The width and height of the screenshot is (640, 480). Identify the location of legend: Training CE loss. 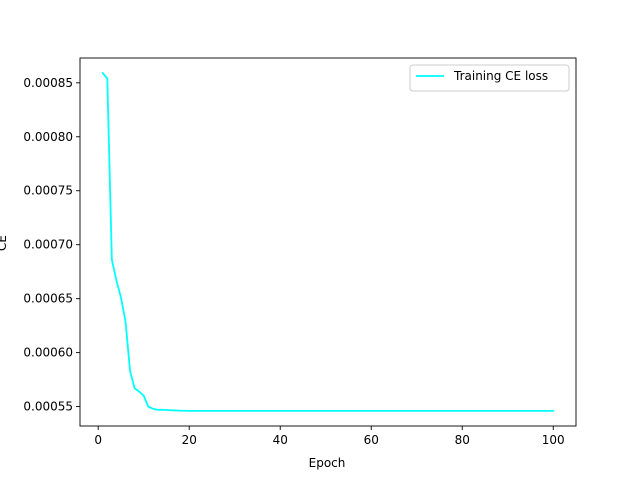
(489, 78).